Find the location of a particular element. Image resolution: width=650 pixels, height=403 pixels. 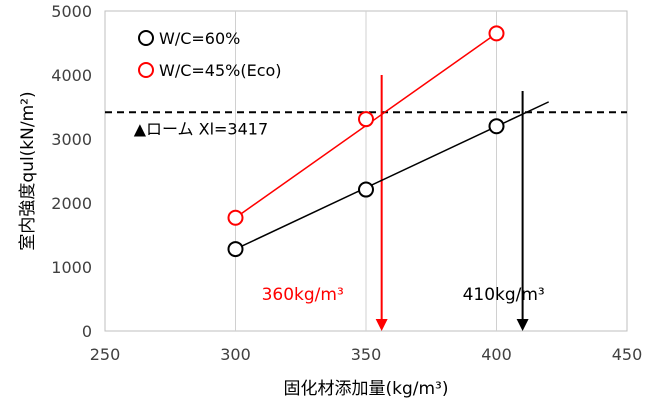

y-tick-label: 0 is located at coordinates (87, 331).